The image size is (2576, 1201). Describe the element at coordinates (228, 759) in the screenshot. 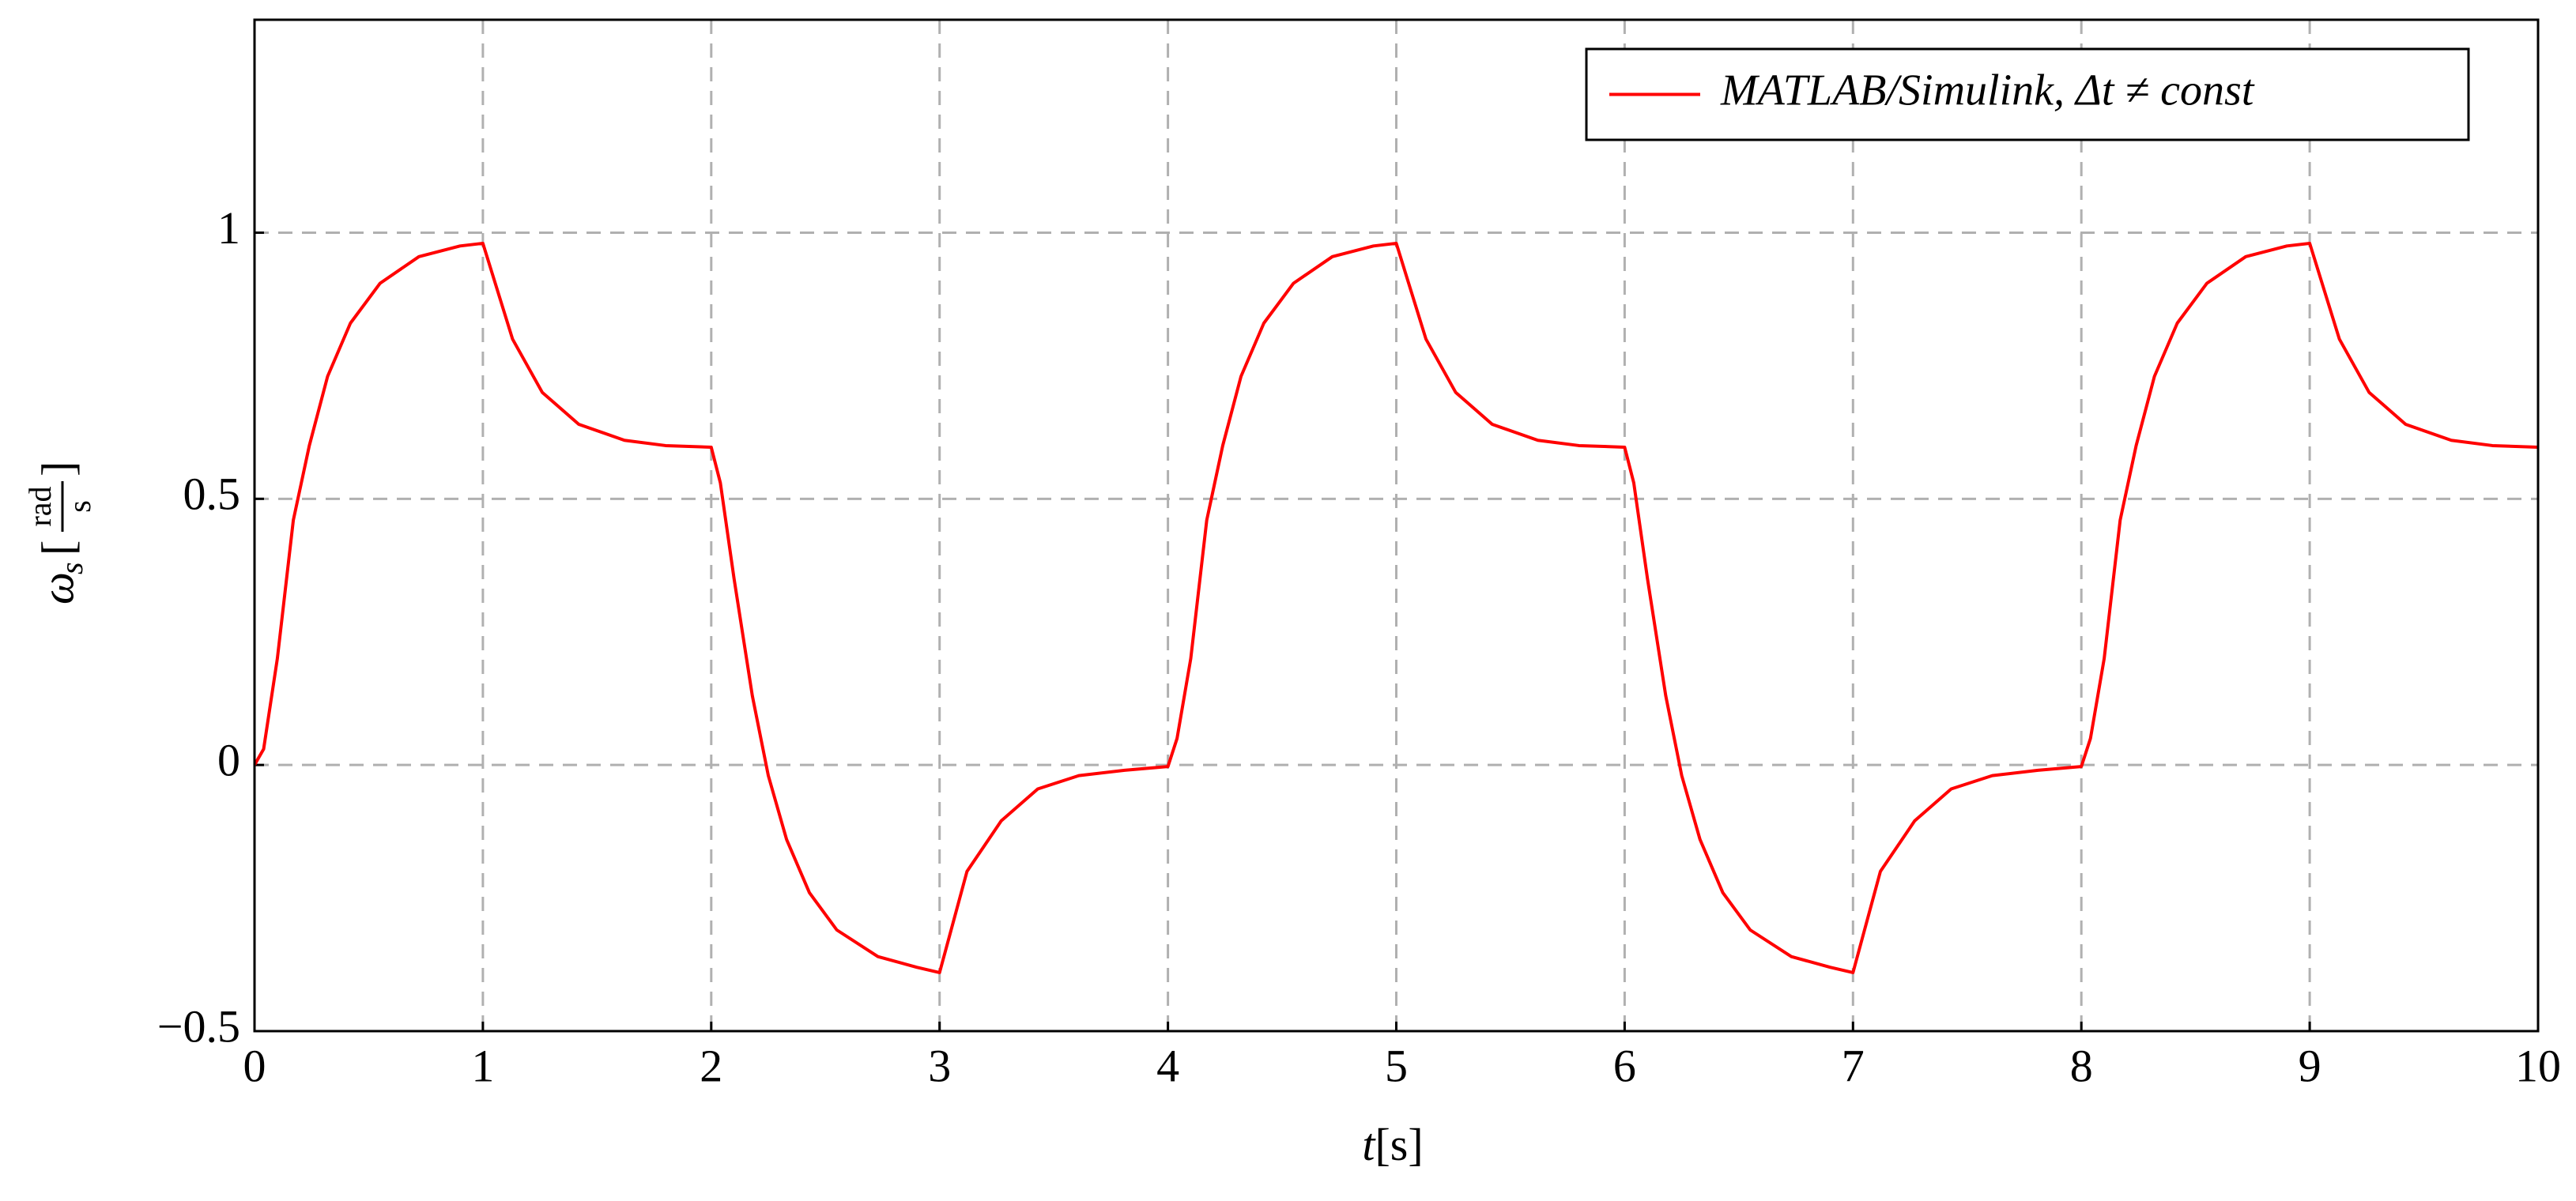

I see `y-tick-label: 0` at that location.